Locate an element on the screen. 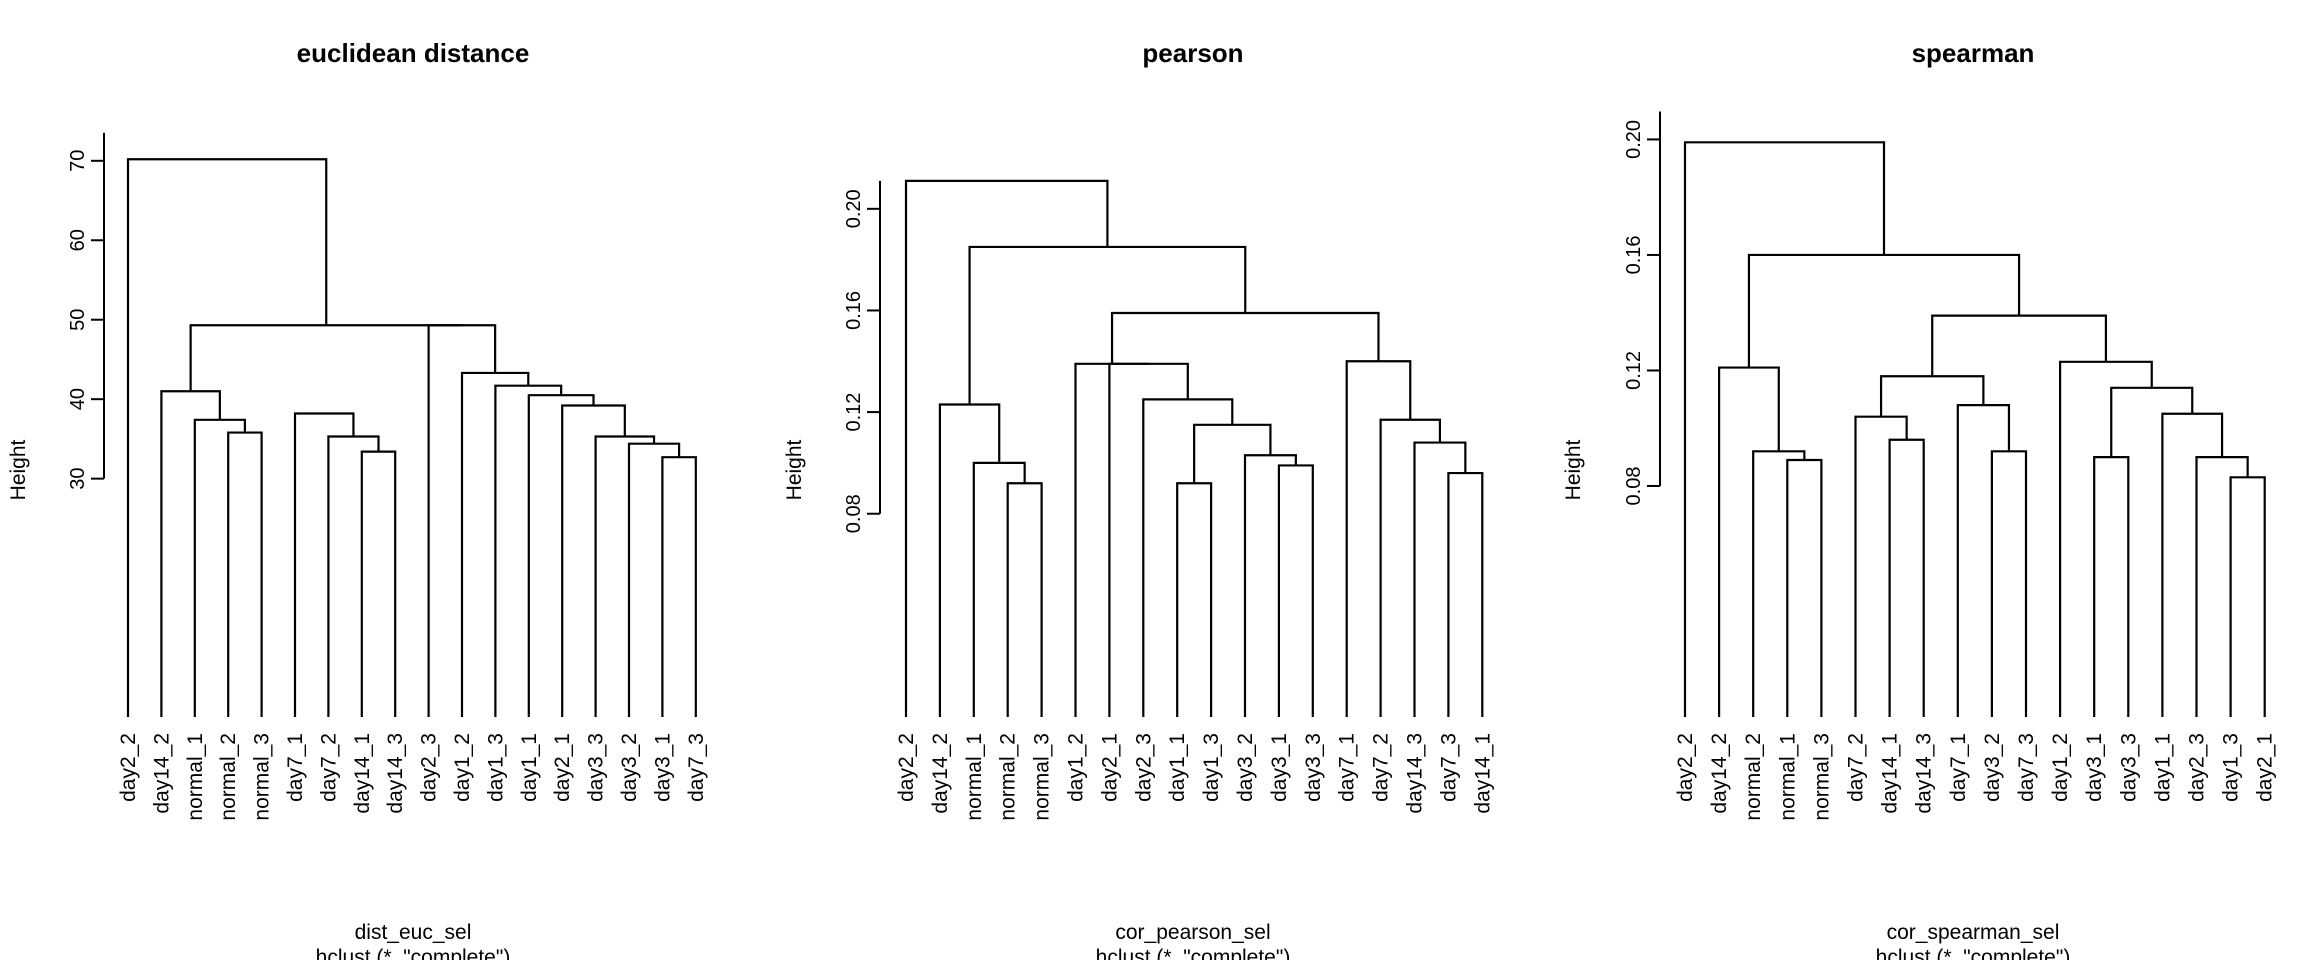  y-tick-label: 50 is located at coordinates (78, 320).